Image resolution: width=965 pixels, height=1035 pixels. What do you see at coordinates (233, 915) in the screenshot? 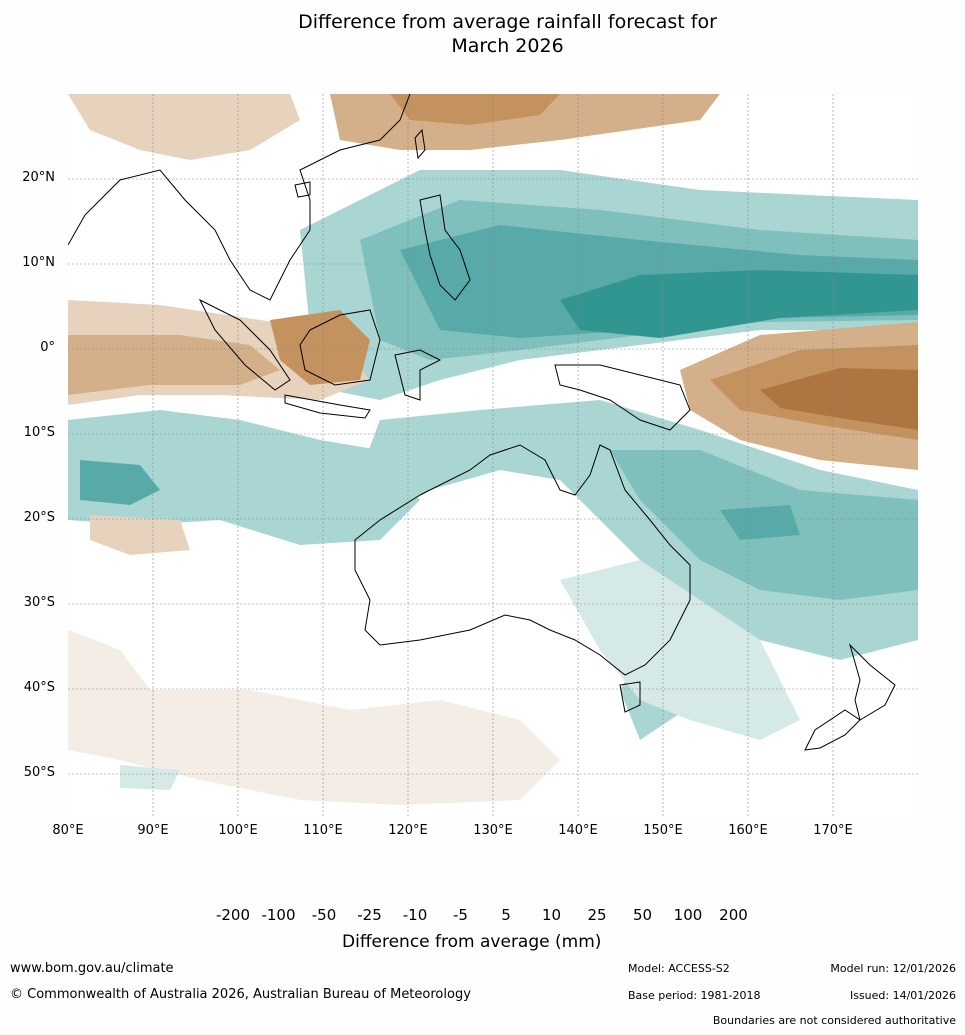
I see `colorbar-tick-label: -200` at bounding box center [233, 915].